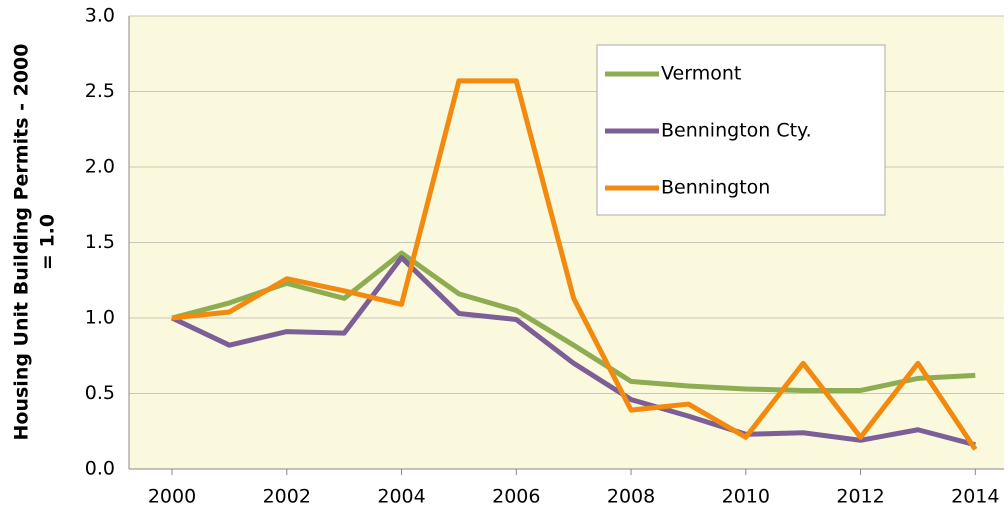  What do you see at coordinates (100, 393) in the screenshot?
I see `y-tick-label: 0.5` at bounding box center [100, 393].